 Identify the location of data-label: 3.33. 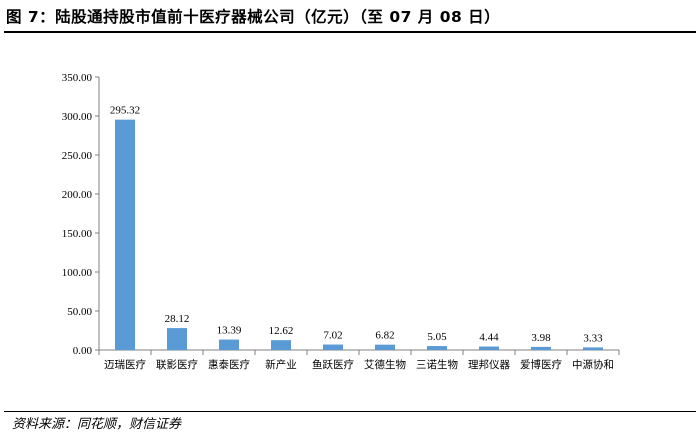
(593, 338).